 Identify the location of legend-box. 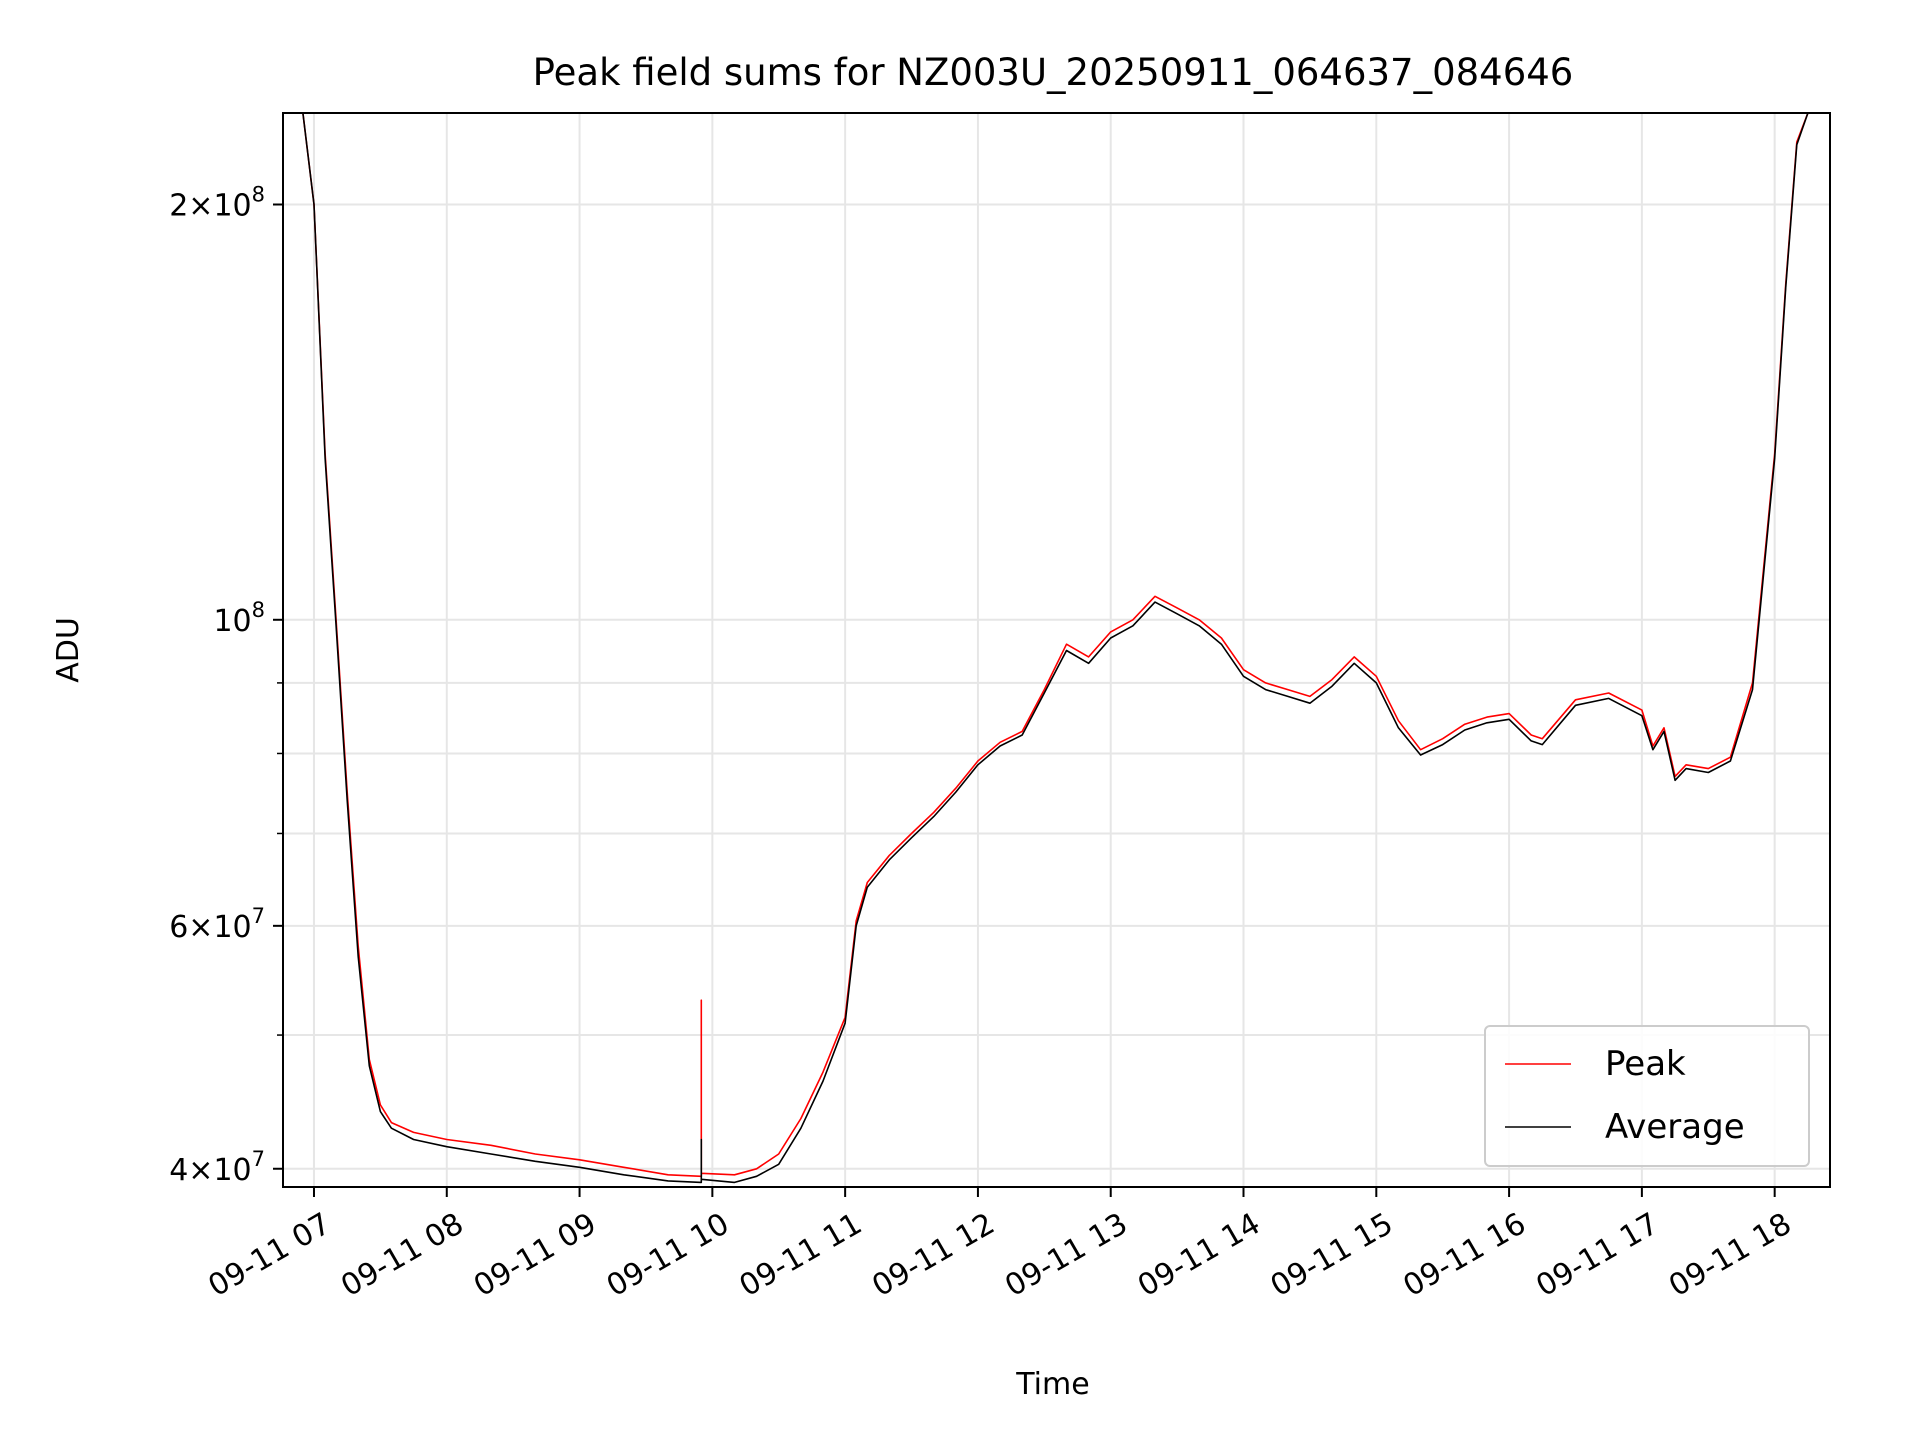
(1647, 1096).